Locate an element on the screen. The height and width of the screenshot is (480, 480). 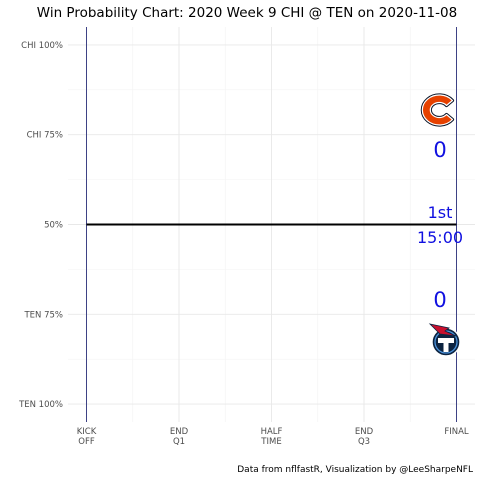
bears-c-fill is located at coordinates (437, 110).